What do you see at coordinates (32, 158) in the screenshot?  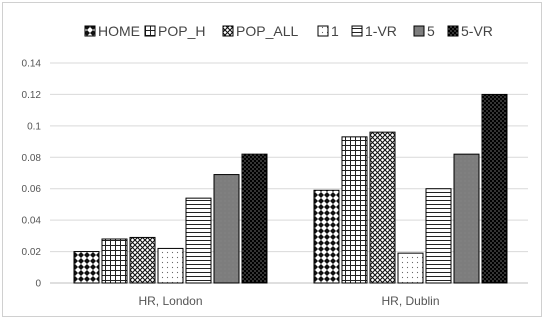 I see `y-tick-label: 0.08` at bounding box center [32, 158].